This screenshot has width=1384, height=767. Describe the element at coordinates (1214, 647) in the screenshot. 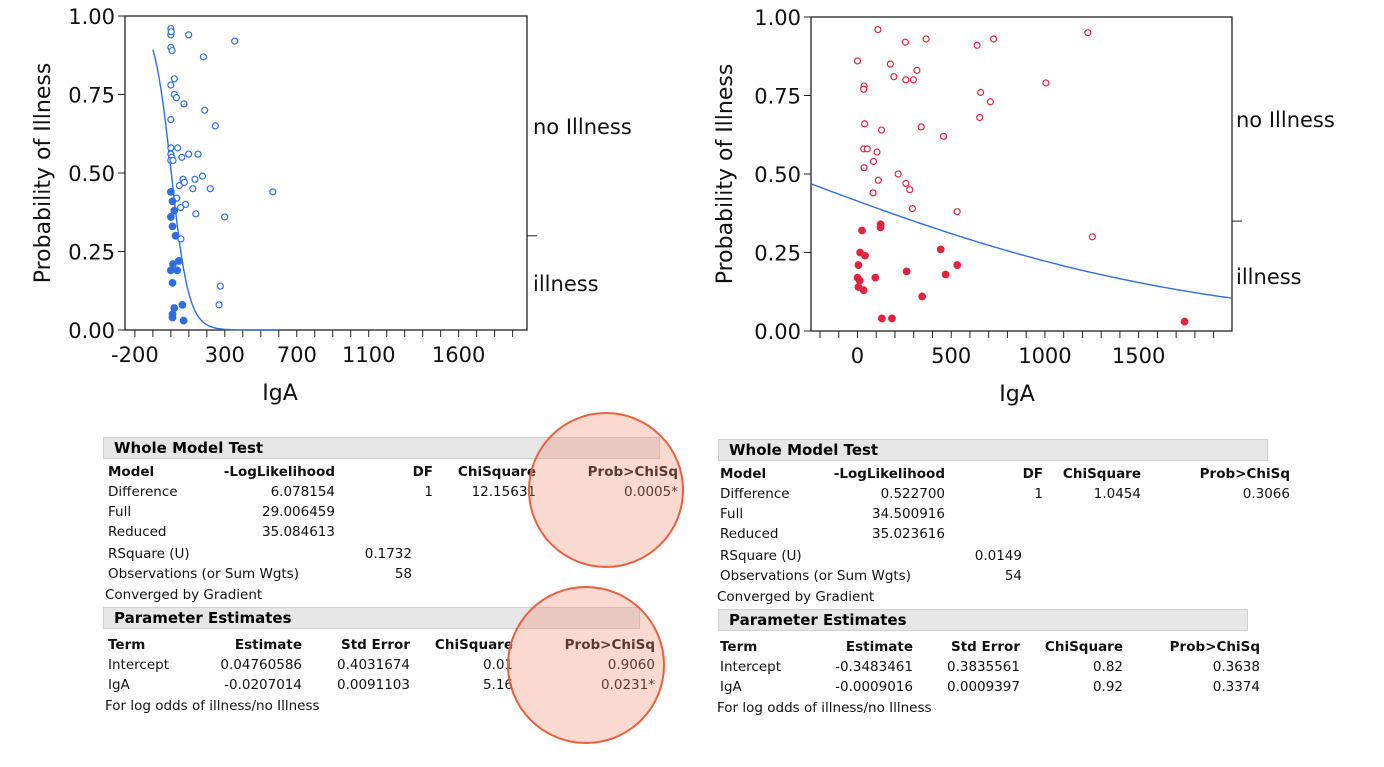

I see `column-header: Prob>ChiSq` at that location.